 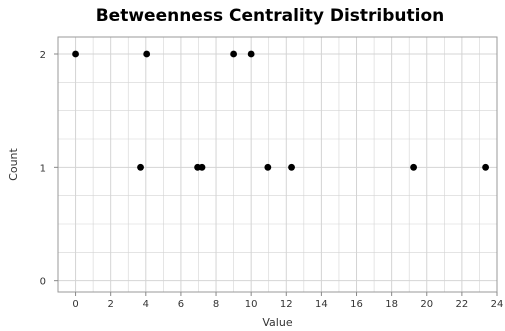 What do you see at coordinates (146, 304) in the screenshot?
I see `x-tick-label: 4` at bounding box center [146, 304].